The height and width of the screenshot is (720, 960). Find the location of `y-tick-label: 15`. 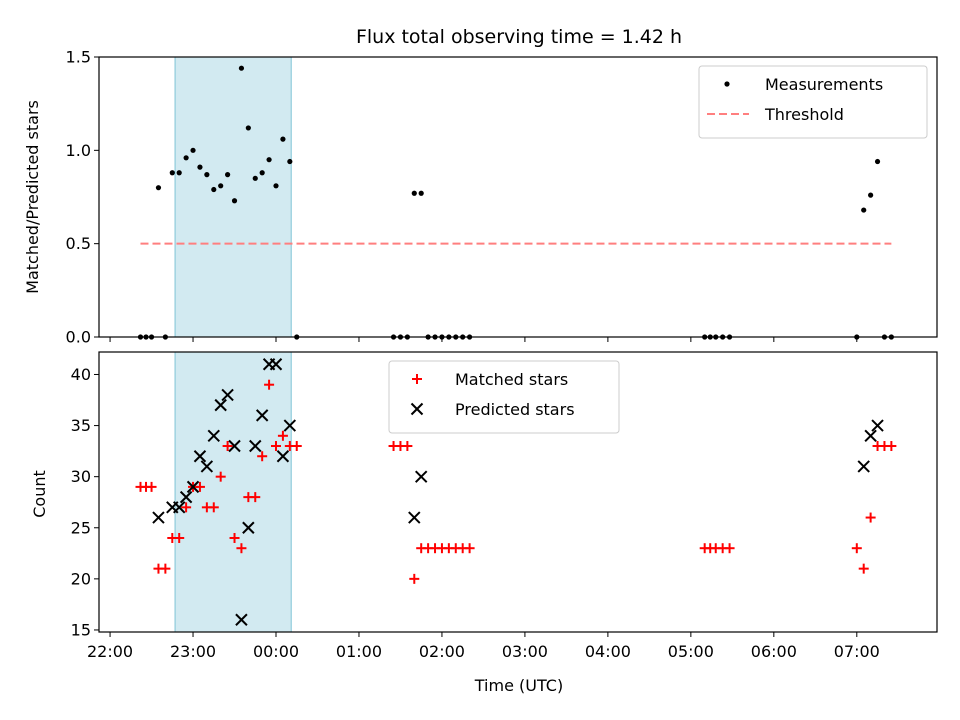

y-tick-label: 15 is located at coordinates (81, 629).